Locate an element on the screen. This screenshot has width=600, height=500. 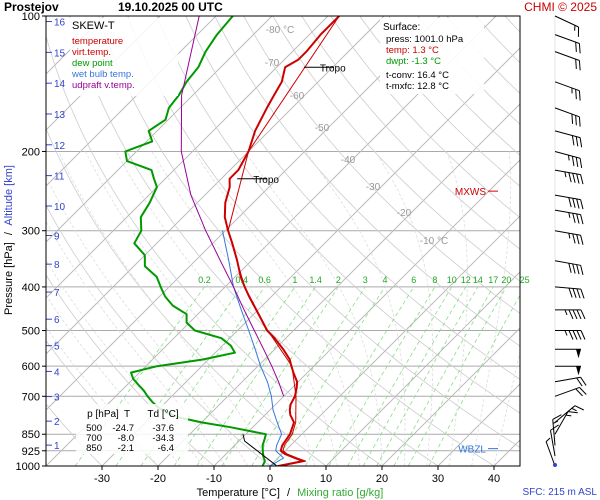
pressure-tick-label: 100 is located at coordinates (31, 17).